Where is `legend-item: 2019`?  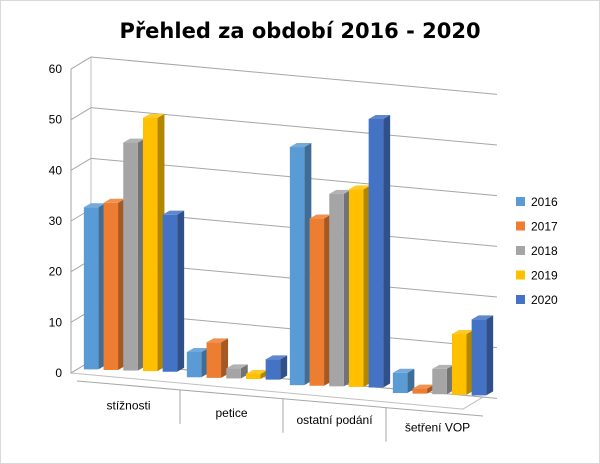
legend-item: 2019 is located at coordinates (537, 276).